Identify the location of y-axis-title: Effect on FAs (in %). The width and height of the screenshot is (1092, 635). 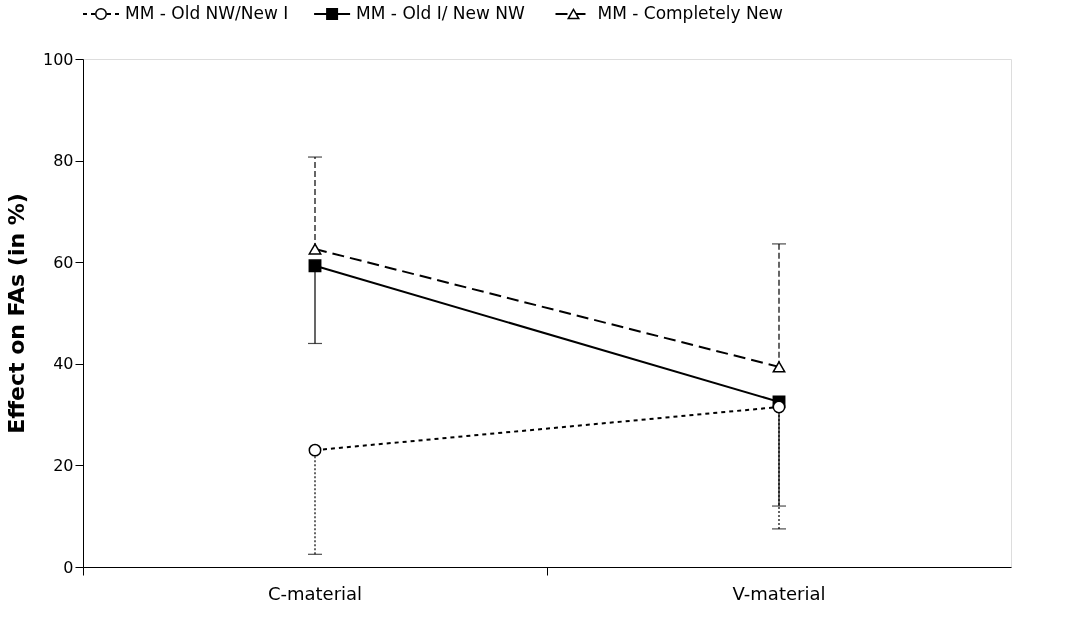
(16, 313).